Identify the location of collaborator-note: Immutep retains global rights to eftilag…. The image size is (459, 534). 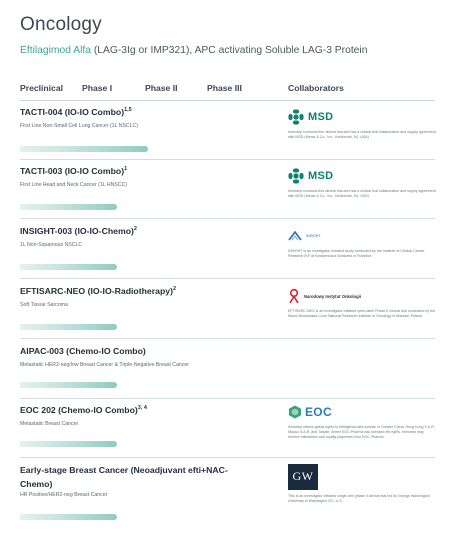
(361, 432).